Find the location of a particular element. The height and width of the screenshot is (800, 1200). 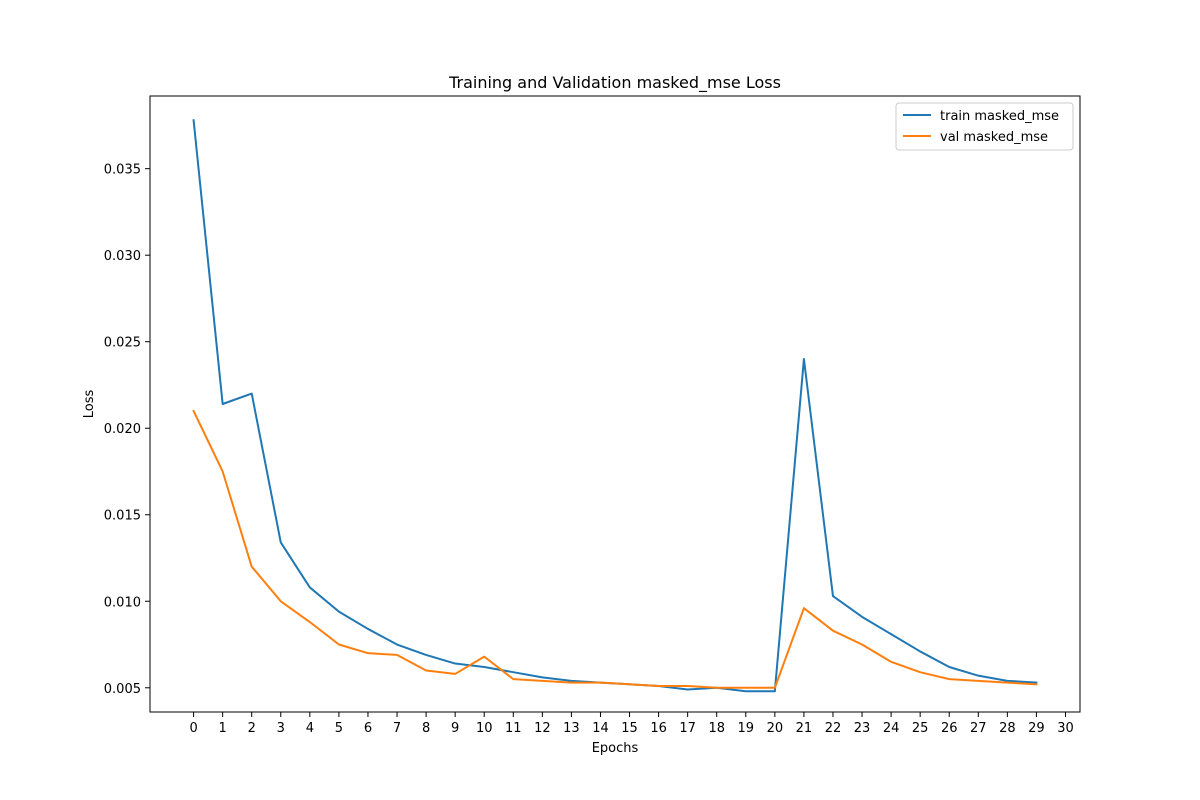

x-tick-label: 19 is located at coordinates (746, 728).